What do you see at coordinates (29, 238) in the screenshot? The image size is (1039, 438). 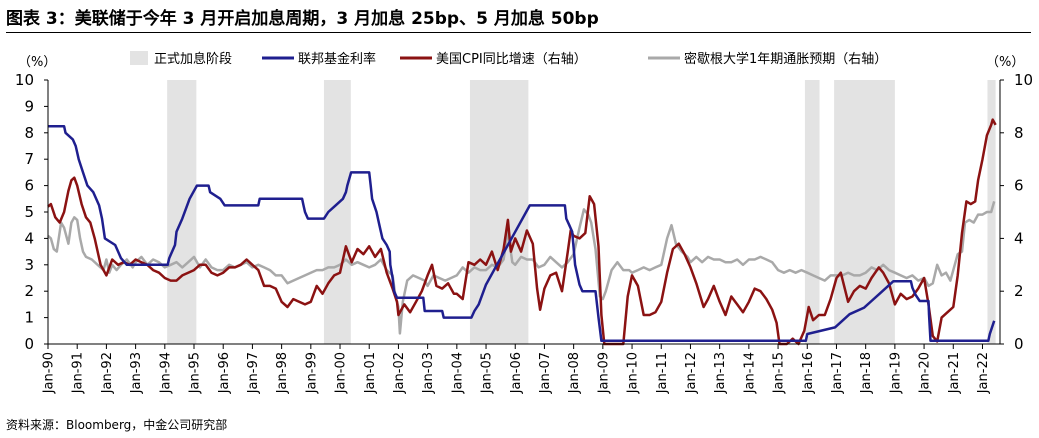 I see `left-axis-tick-label: 4` at bounding box center [29, 238].